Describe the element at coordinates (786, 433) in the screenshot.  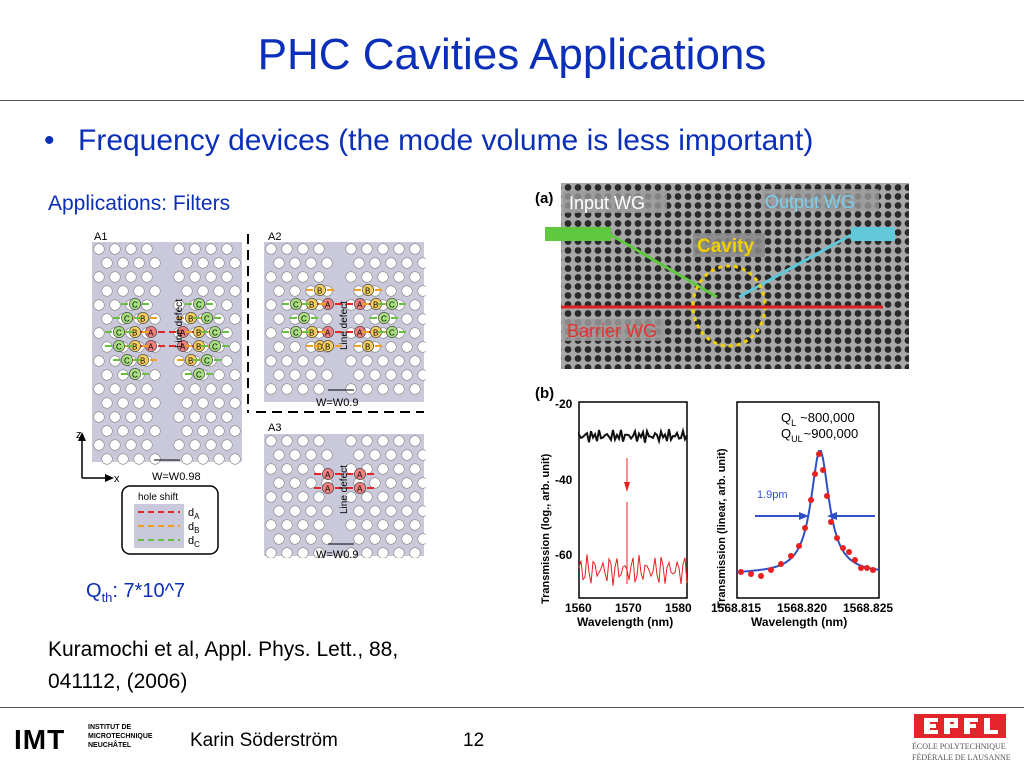
I see `qul-symbol: Q` at that location.